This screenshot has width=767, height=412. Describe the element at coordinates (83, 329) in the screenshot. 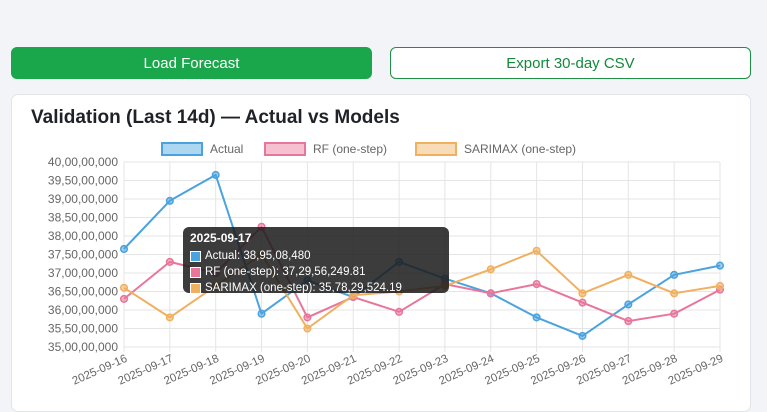

I see `y-tick-label: 35,50,00,000` at that location.